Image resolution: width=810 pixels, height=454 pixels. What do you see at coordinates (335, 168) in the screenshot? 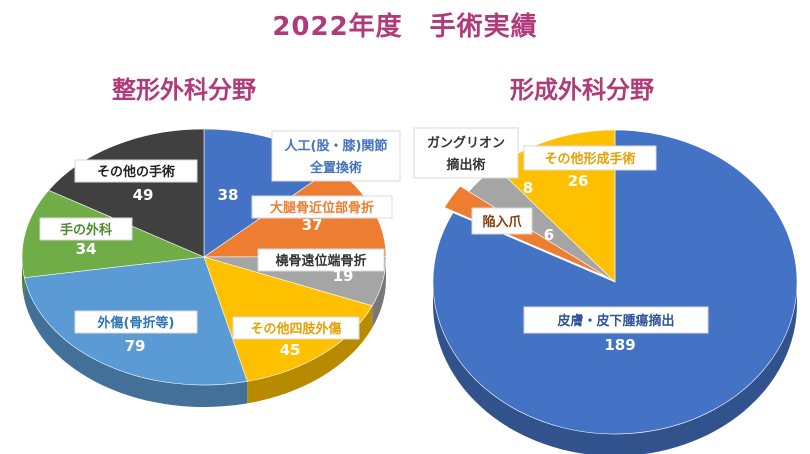
I see `slice-label-text: 全置換術` at bounding box center [335, 168].